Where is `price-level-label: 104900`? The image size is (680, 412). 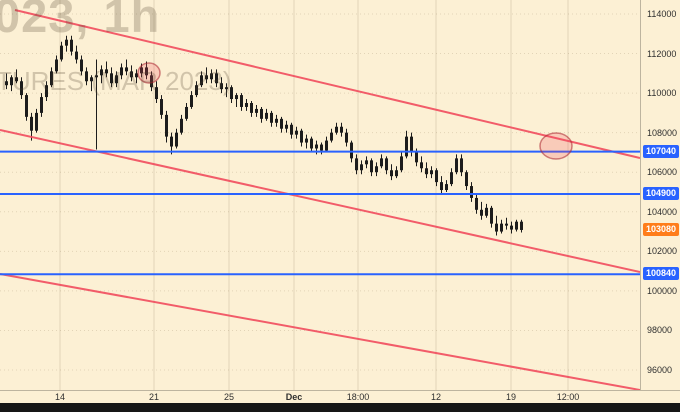
price-level-label: 104900 is located at coordinates (661, 193).